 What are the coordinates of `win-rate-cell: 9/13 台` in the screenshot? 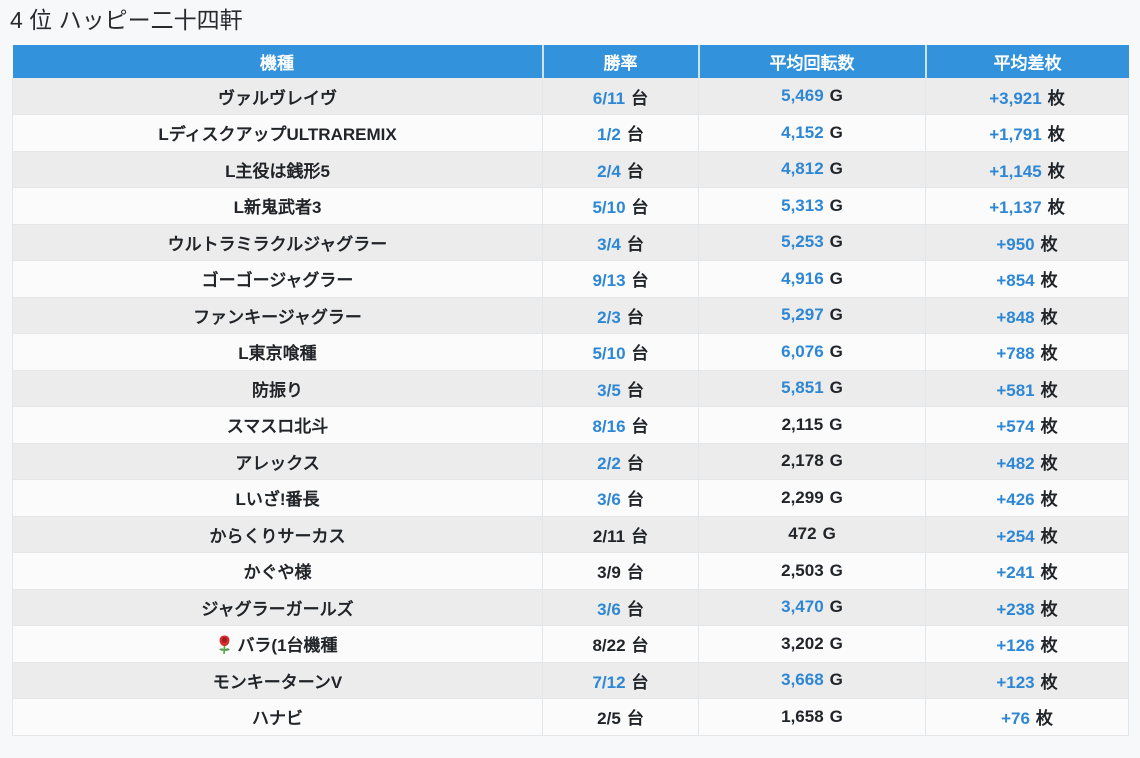 It's located at (620, 278).